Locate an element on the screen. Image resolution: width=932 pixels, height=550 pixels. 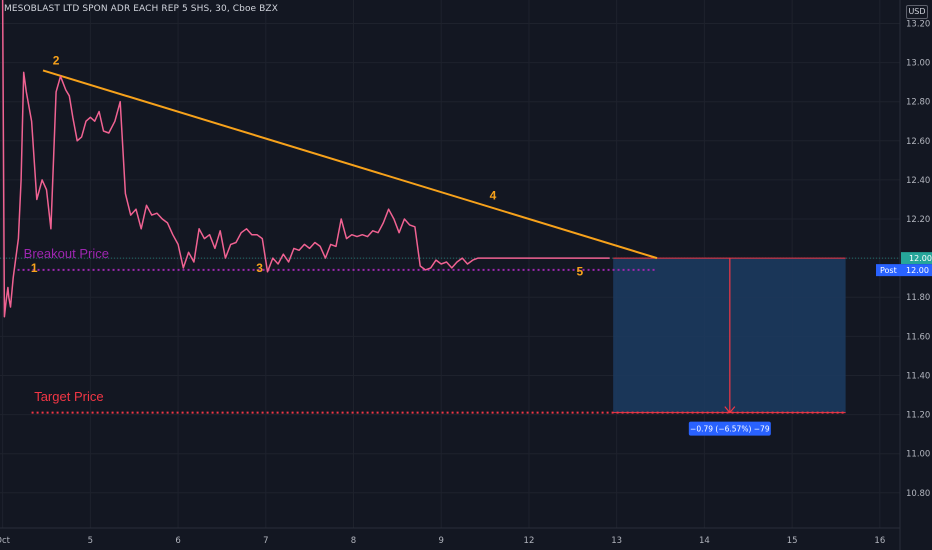
x-tick-label: 13 is located at coordinates (616, 541).